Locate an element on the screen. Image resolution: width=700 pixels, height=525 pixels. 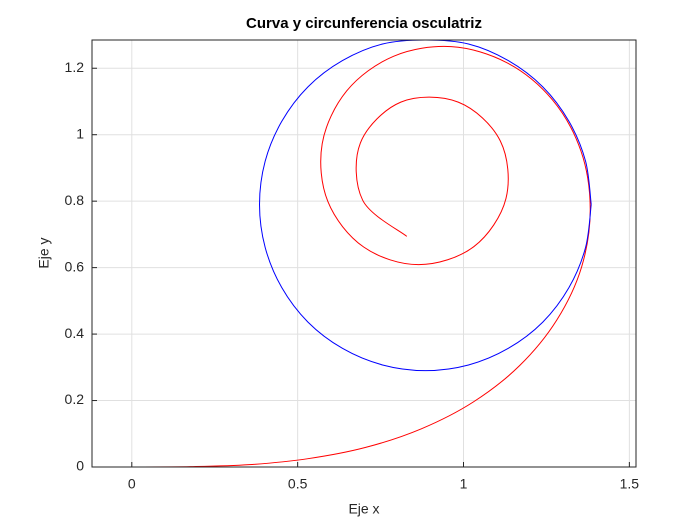
x-tick-label: 0 is located at coordinates (132, 484).